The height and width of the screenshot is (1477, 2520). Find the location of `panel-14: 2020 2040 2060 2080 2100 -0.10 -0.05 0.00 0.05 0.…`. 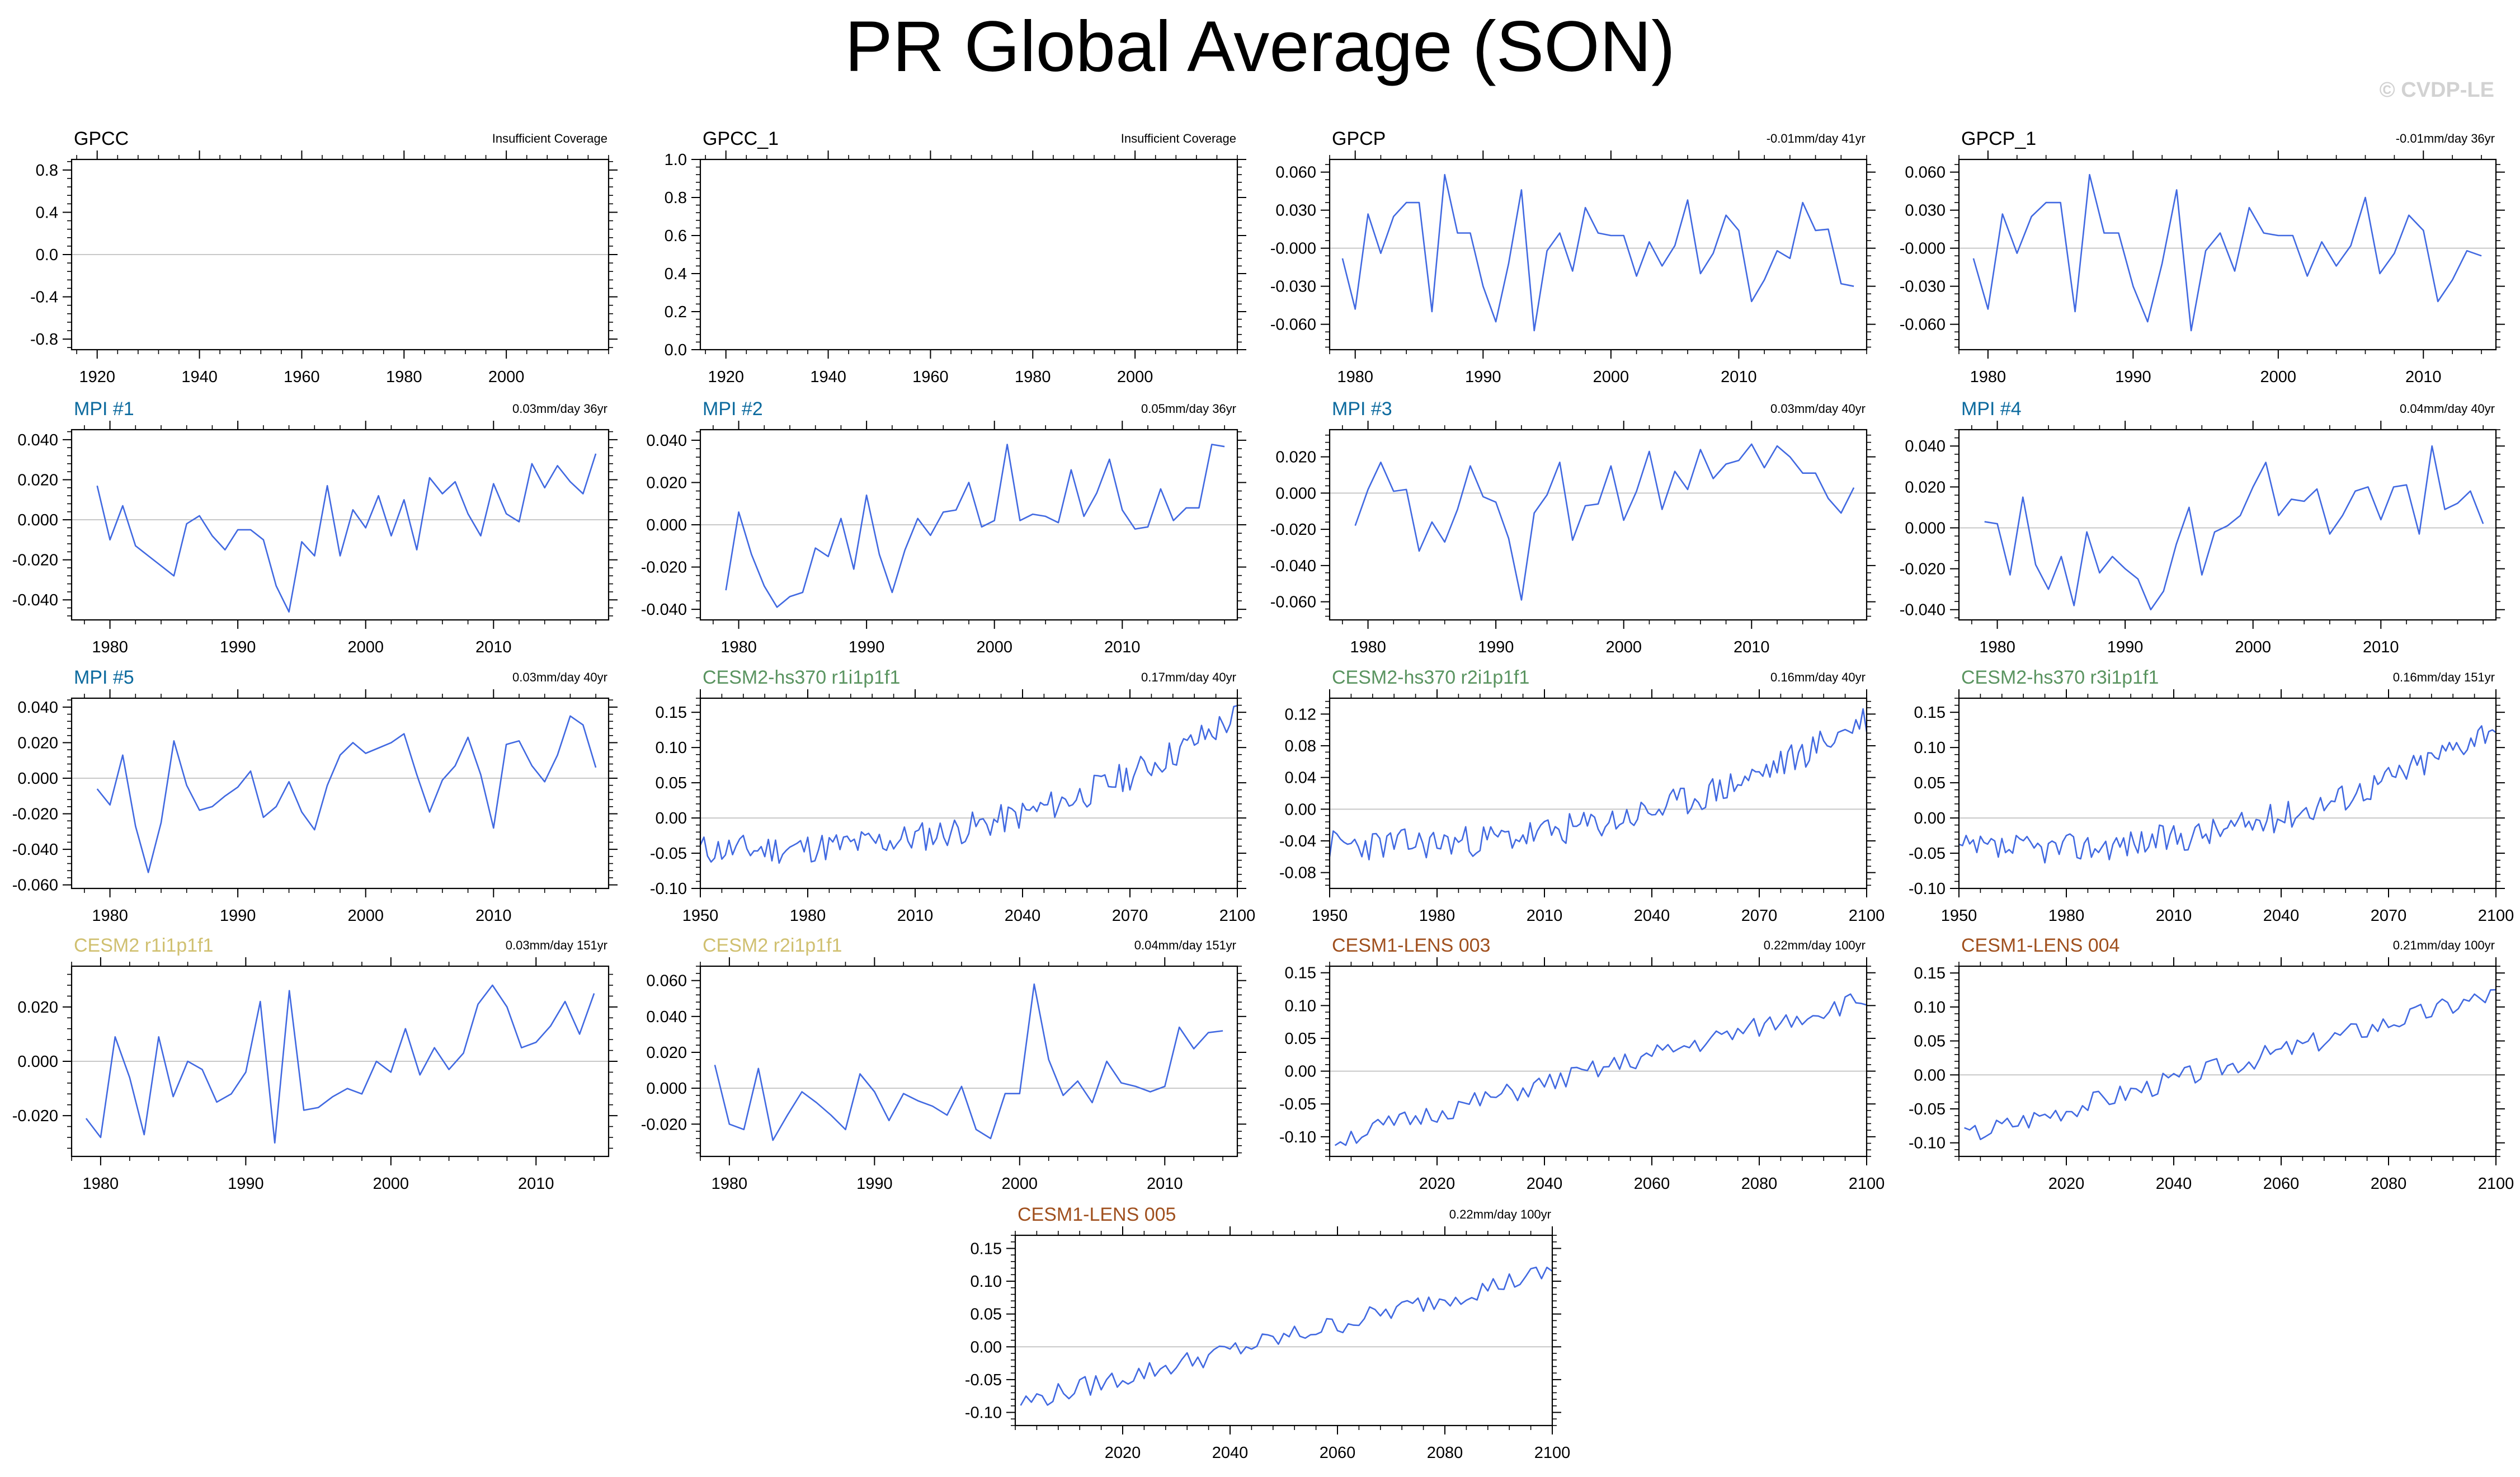

panel-14: 2020 2040 2060 2080 2100 -0.10 -0.05 0.00 0.05 0.… is located at coordinates (1582, 1064).